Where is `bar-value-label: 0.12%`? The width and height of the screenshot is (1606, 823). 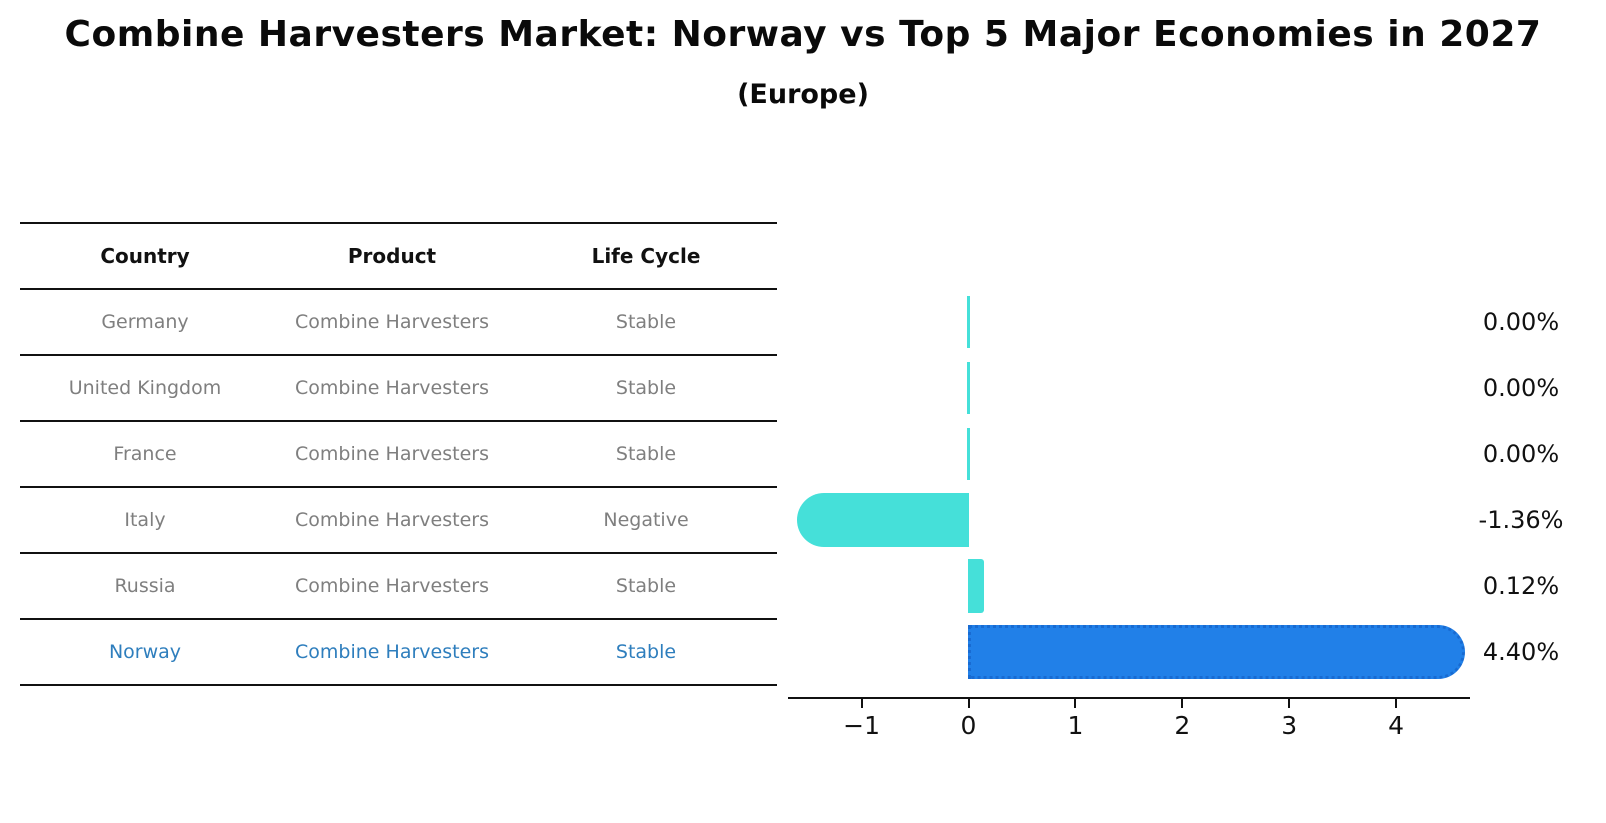
bar-value-label: 0.12% is located at coordinates (1521, 586).